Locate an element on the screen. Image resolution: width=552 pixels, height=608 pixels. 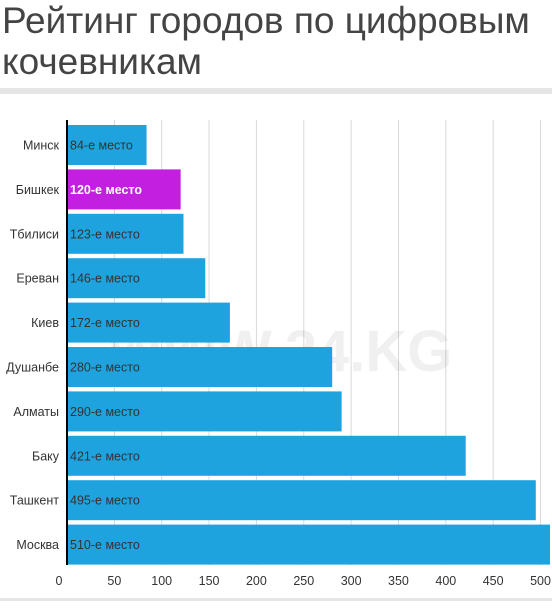
data-label: 172-е место is located at coordinates (105, 323).